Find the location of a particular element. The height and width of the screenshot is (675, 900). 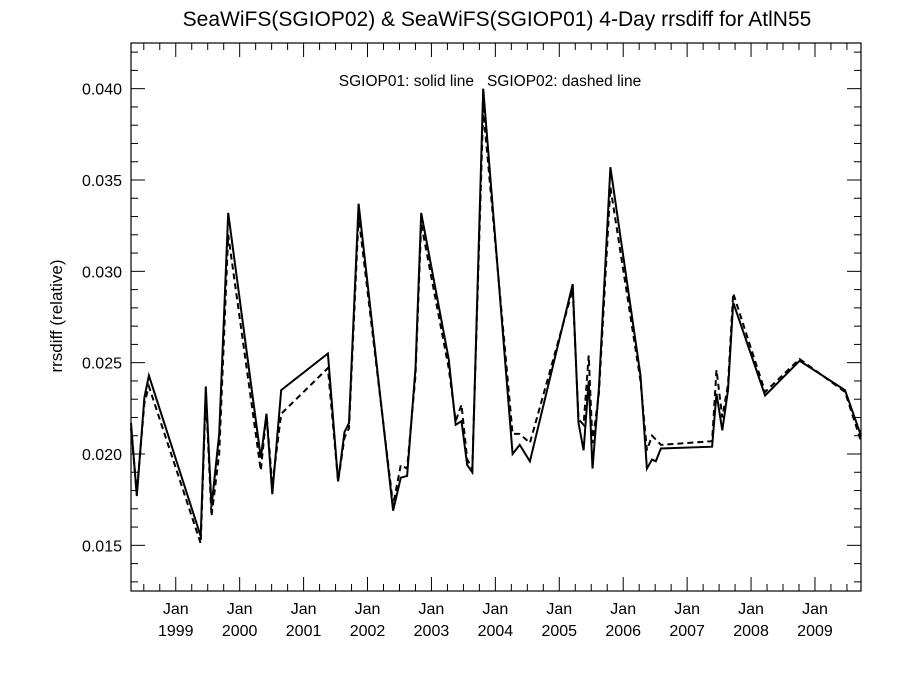

y-tick-label: 0.035 is located at coordinates (102, 181).